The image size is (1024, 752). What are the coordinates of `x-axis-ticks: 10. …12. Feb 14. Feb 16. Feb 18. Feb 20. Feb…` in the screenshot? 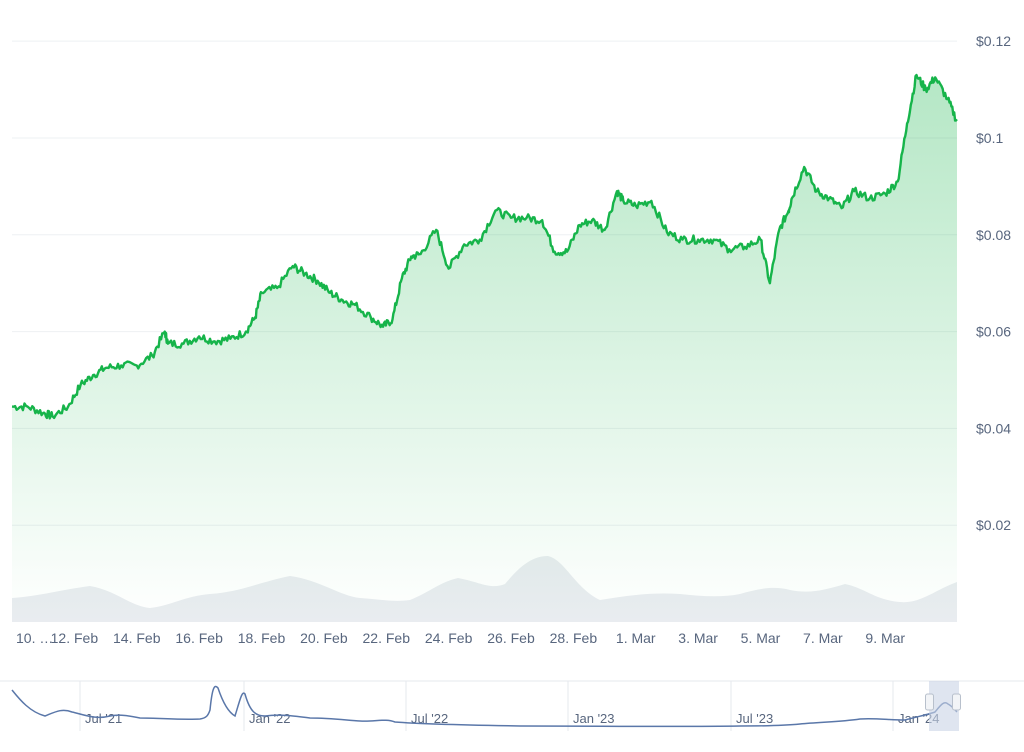 It's located at (460, 638).